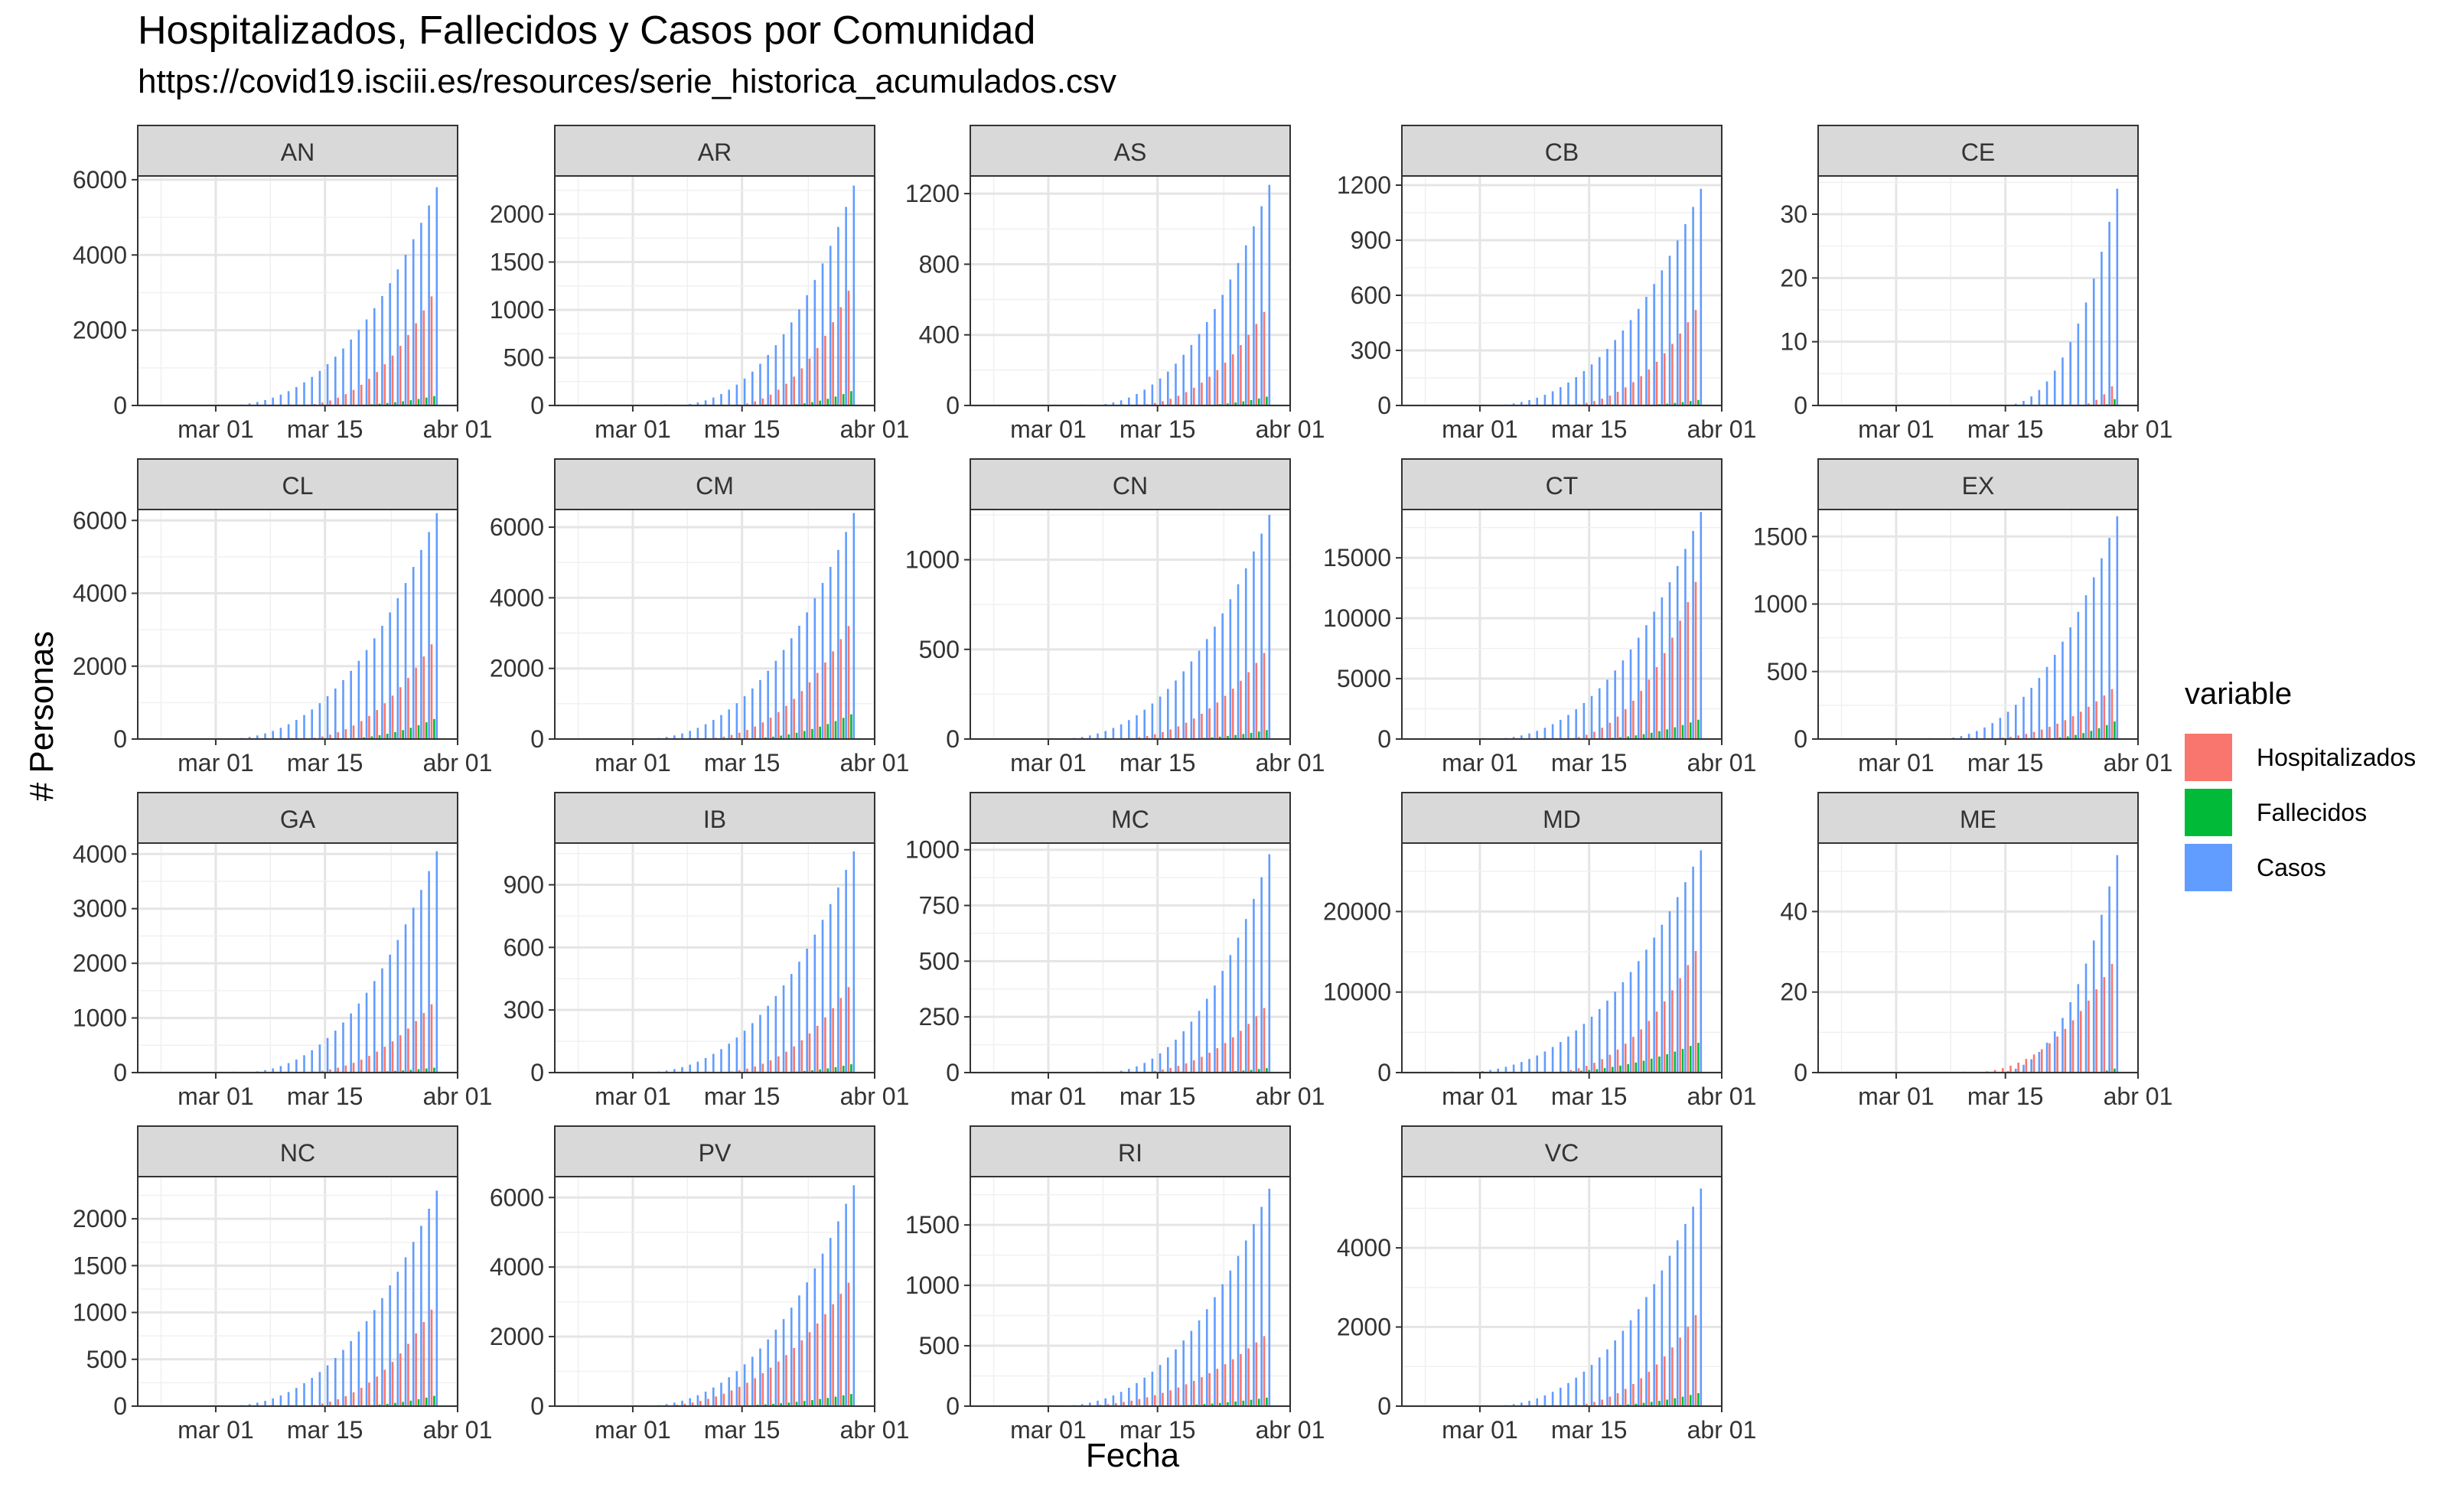 Image resolution: width=2464 pixels, height=1488 pixels. Describe the element at coordinates (1357, 557) in the screenshot. I see `y-tick-label: 15000` at that location.